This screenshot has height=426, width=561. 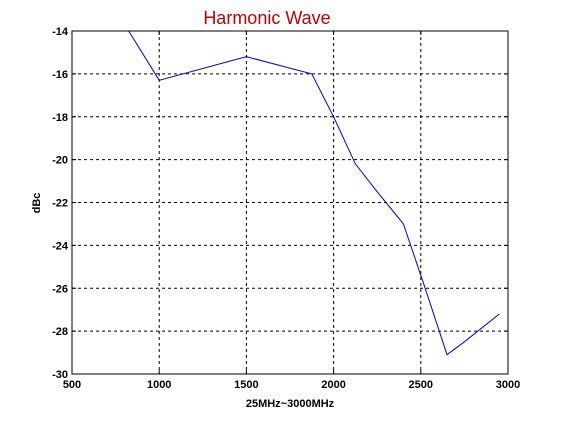 I want to click on y-tick-label: -26, so click(x=60, y=289).